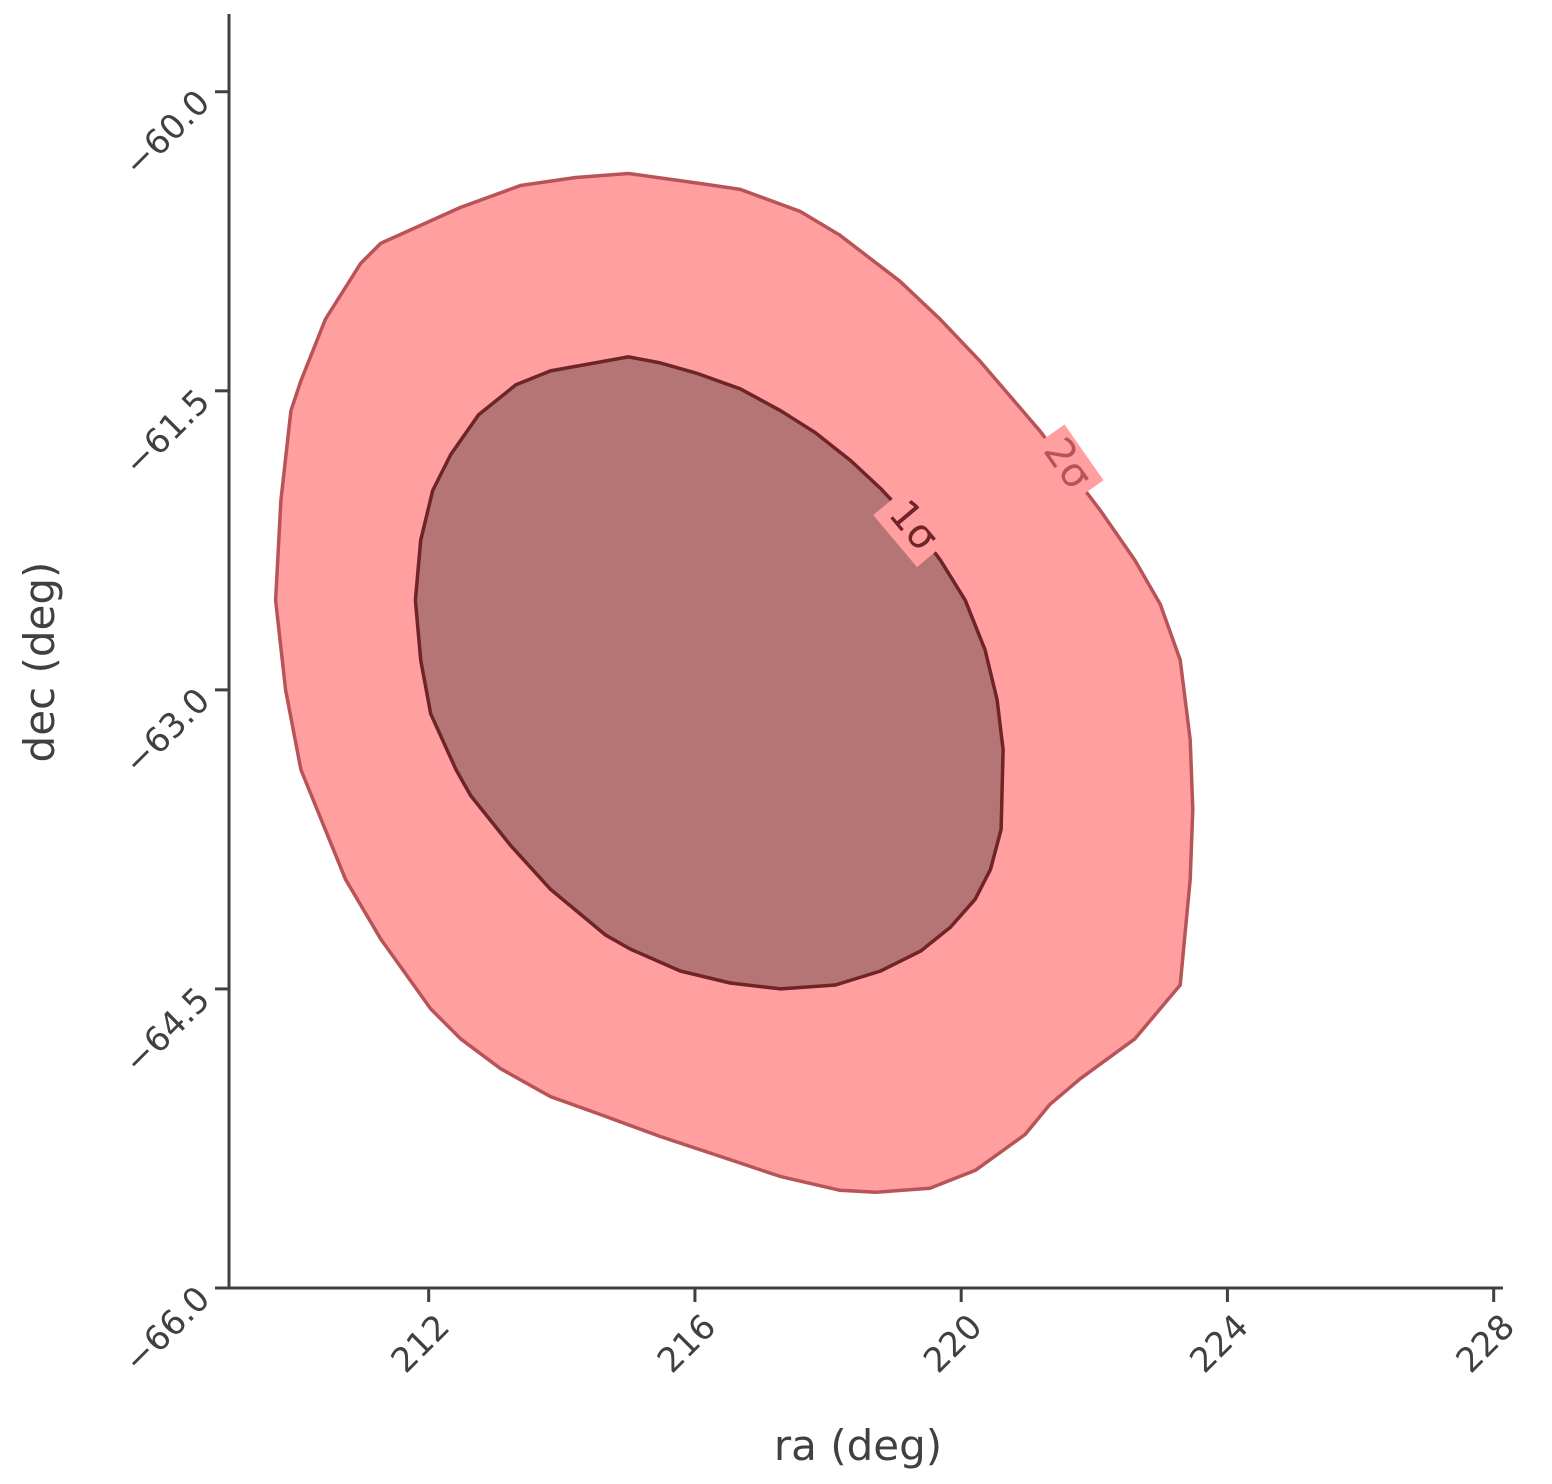 This screenshot has height=1484, width=1552. I want to click on x-tick-label: 228, so click(1486, 1344).